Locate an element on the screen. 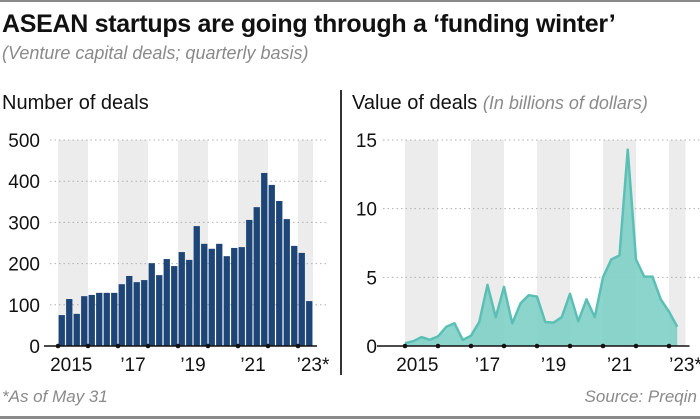  right-y-tick-label: 5 is located at coordinates (371, 278).